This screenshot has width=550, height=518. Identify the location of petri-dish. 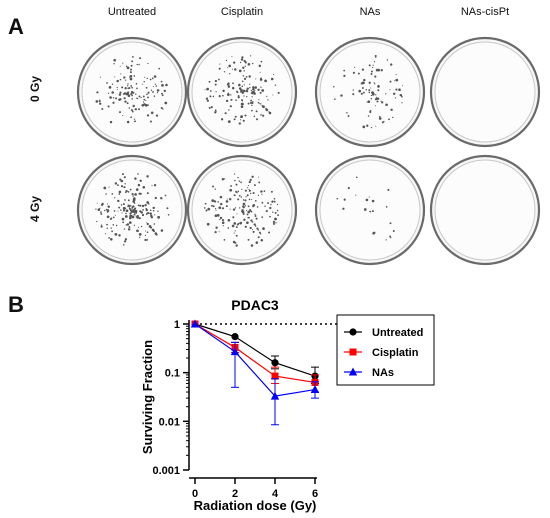
(370, 210).